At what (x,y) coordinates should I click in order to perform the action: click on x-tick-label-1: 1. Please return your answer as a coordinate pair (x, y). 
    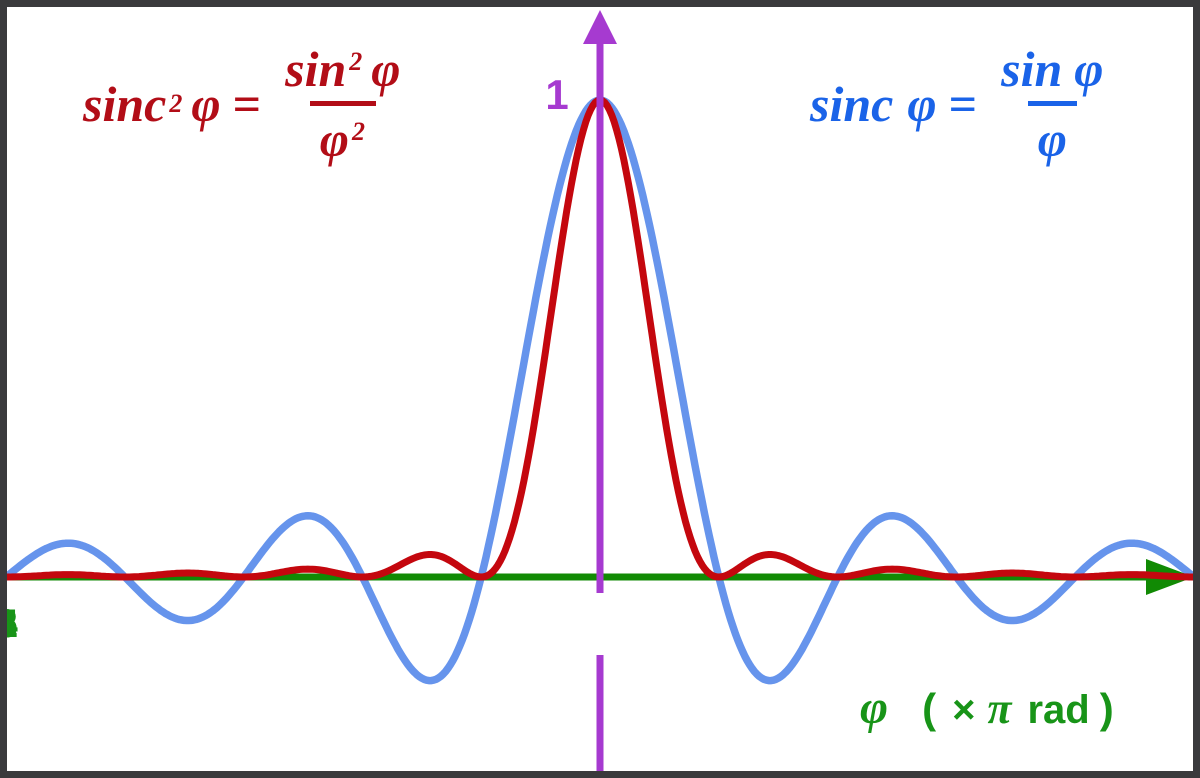
    Looking at the image, I should click on (9, 624).